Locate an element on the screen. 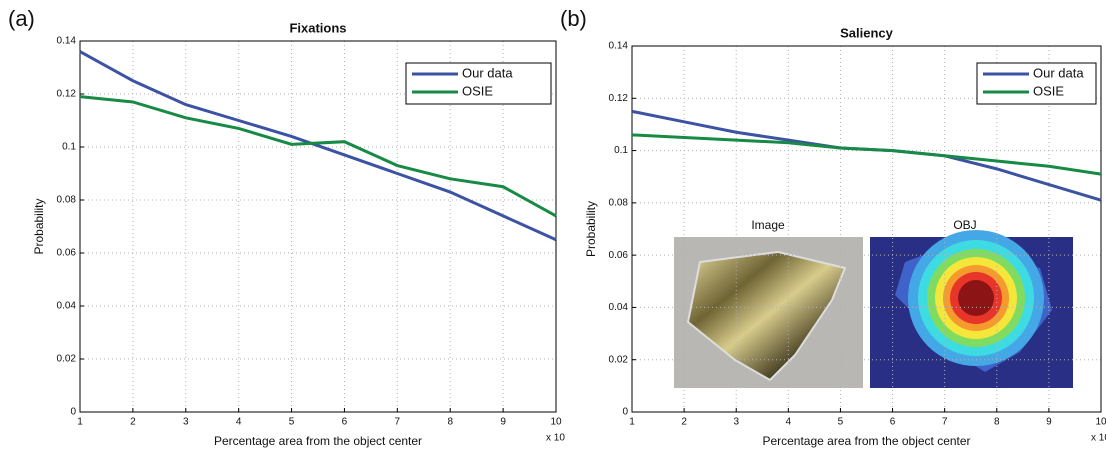 This screenshot has height=460, width=1106. chart-title: Saliency is located at coordinates (867, 32).